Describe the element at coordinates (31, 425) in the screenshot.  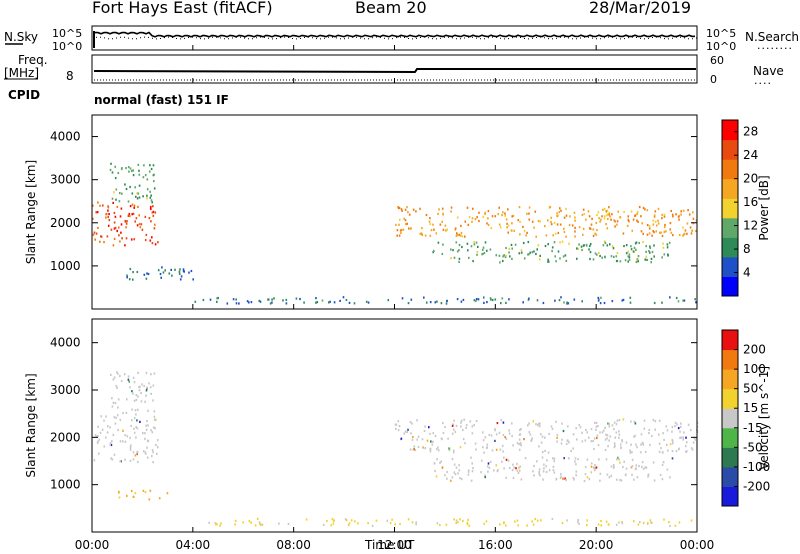
I see `velocity-ylabel: Slant Range [km]` at that location.